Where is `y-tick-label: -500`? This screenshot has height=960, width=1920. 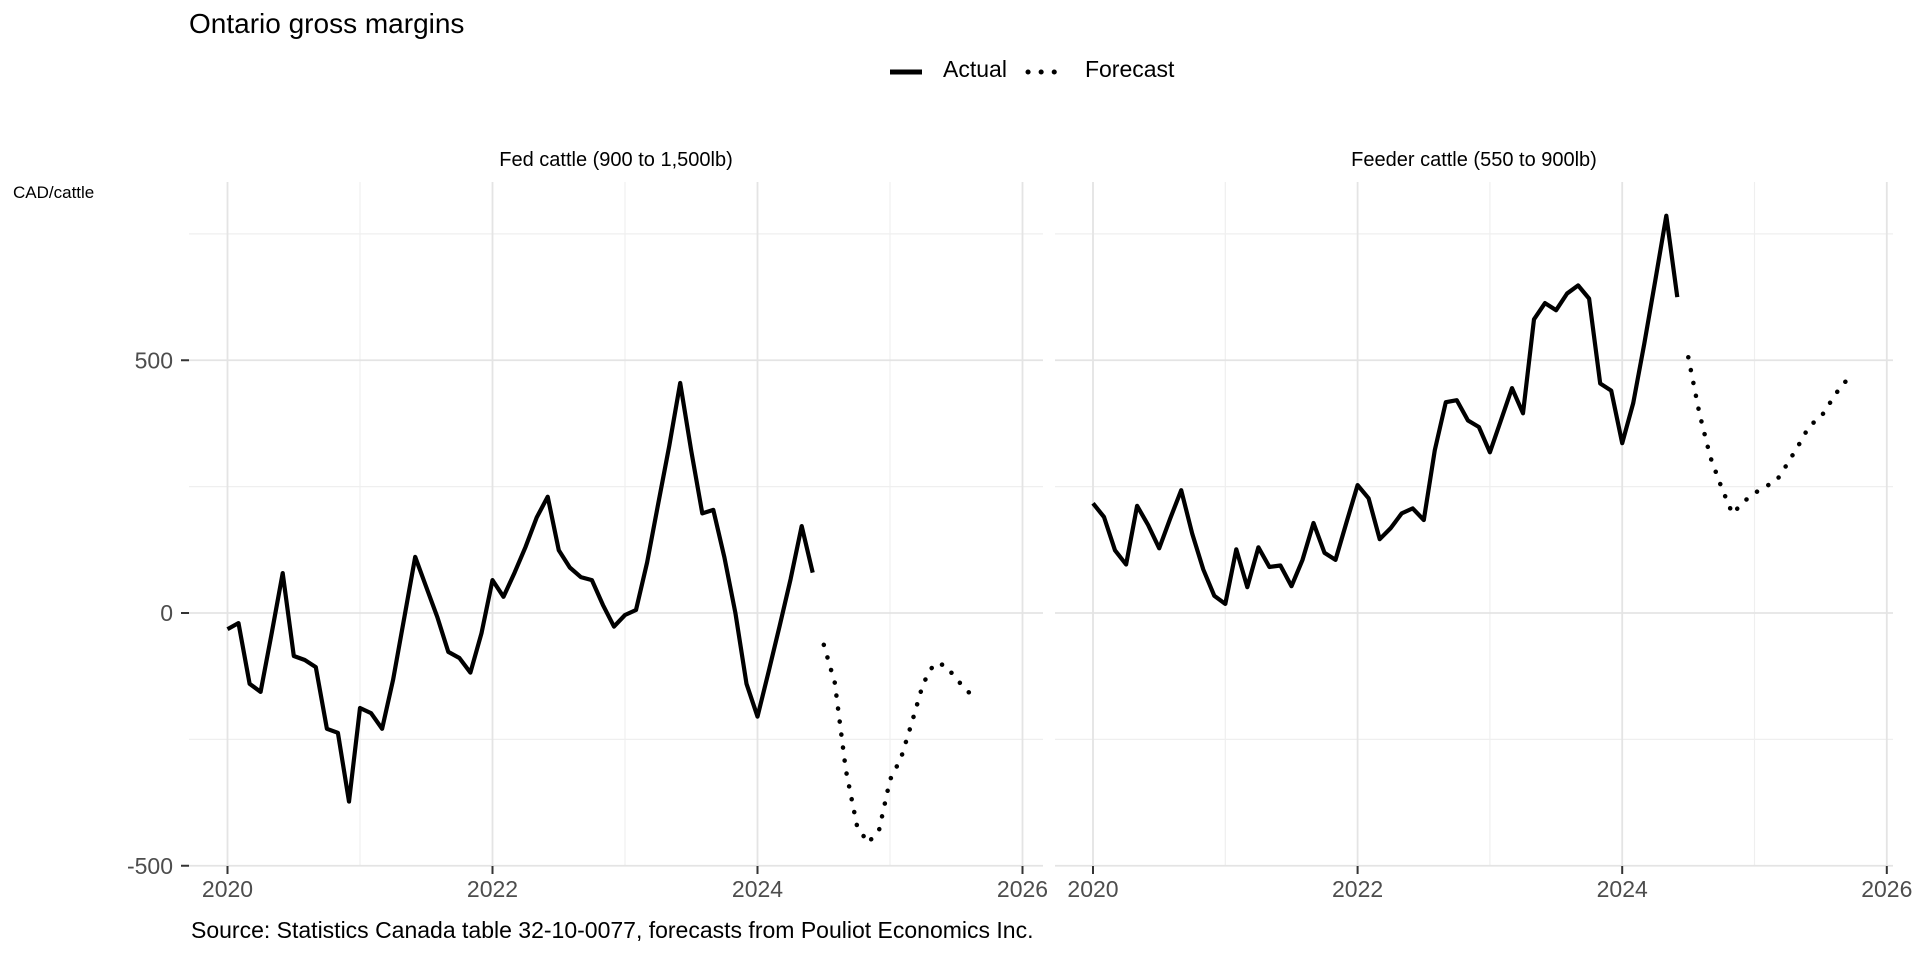 y-tick-label: -500 is located at coordinates (150, 866).